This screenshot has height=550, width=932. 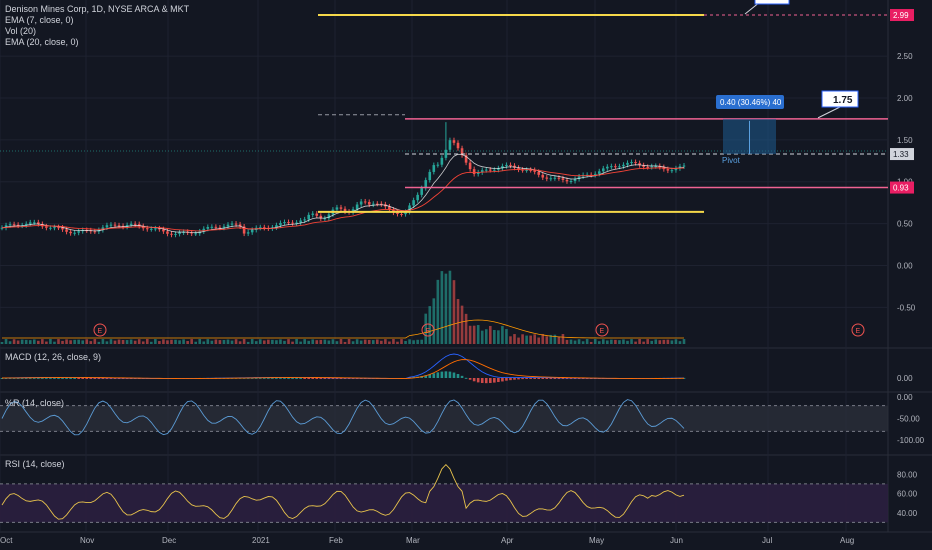 What do you see at coordinates (830, 112) in the screenshot?
I see `target-callout-pointer` at bounding box center [830, 112].